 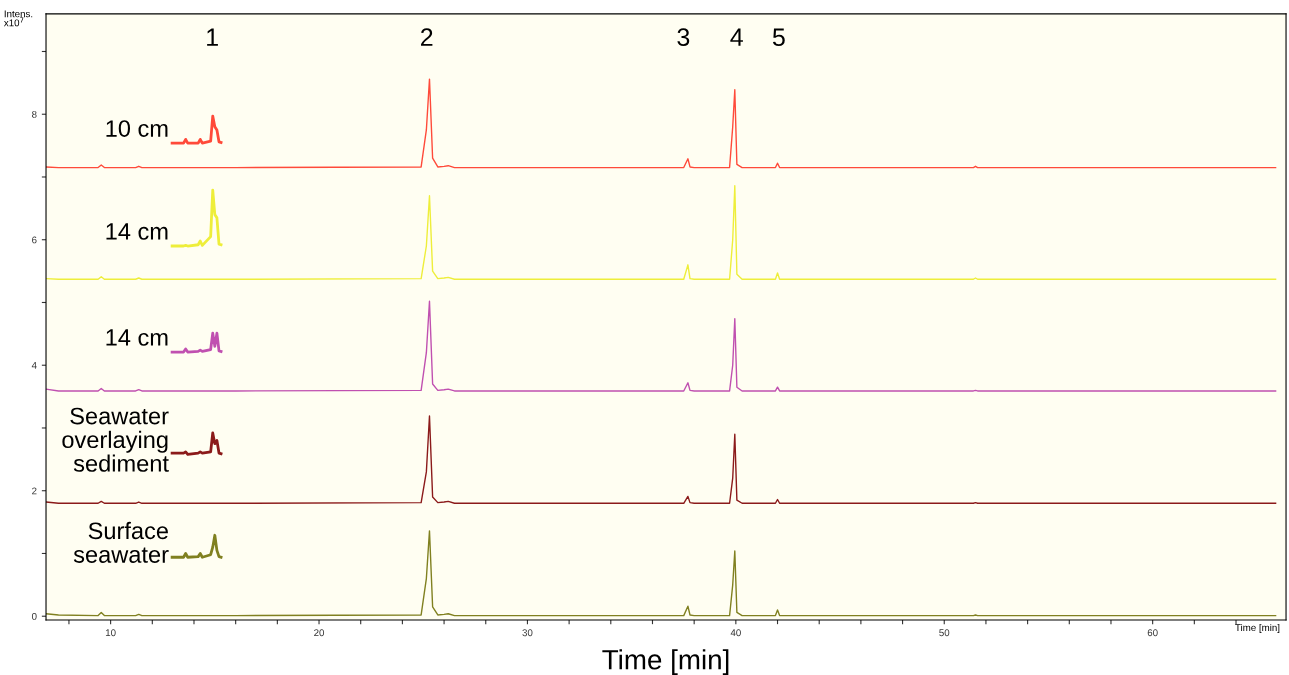 I want to click on annotation: 5, so click(x=778, y=37).